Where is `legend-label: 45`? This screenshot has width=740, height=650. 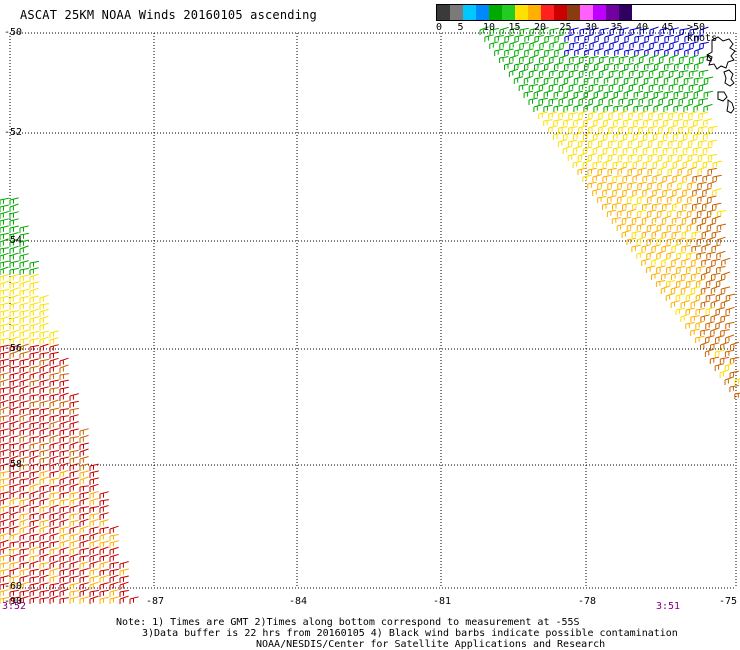
legend-label: 45 is located at coordinates (667, 27).